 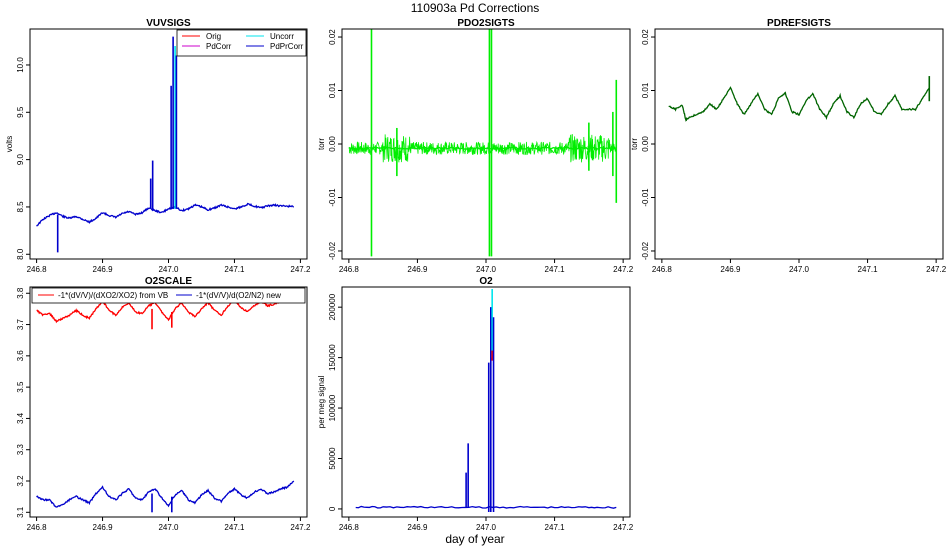 I want to click on y-tick-label: 3.3, so click(x=20, y=450).